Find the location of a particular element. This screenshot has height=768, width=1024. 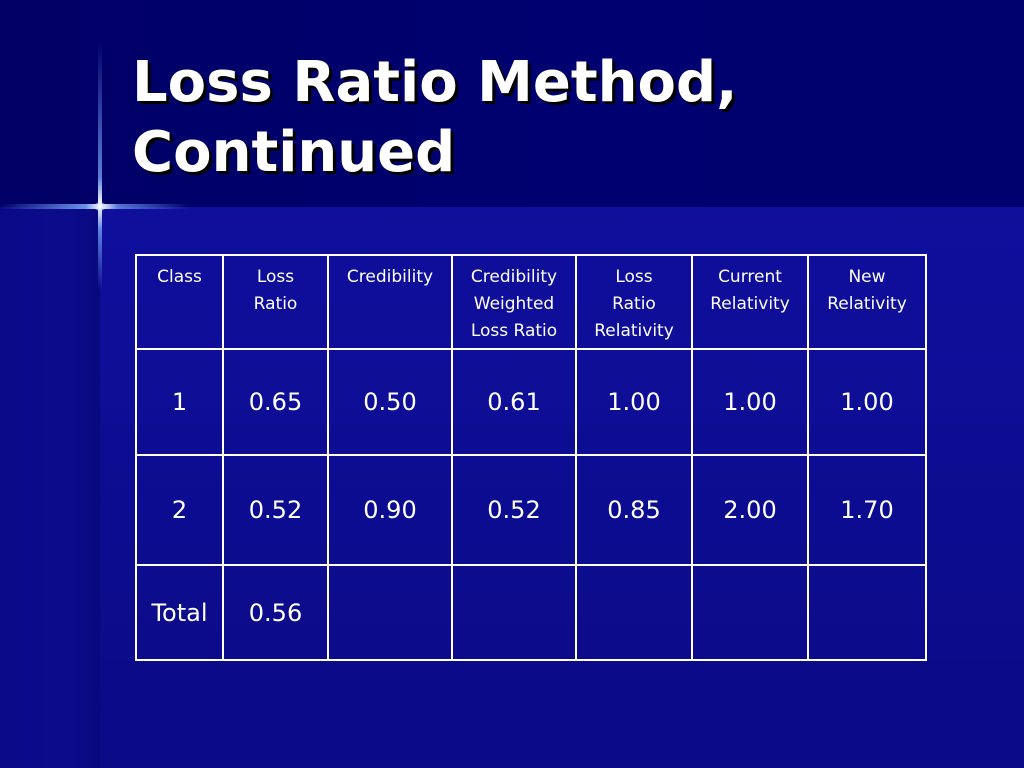

table-cell: Total is located at coordinates (179, 612).